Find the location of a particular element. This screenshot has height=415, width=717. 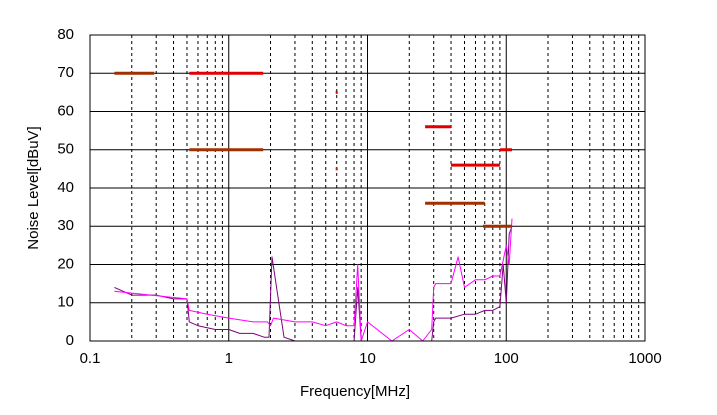

y-tick-label: 60 is located at coordinates (65, 110).